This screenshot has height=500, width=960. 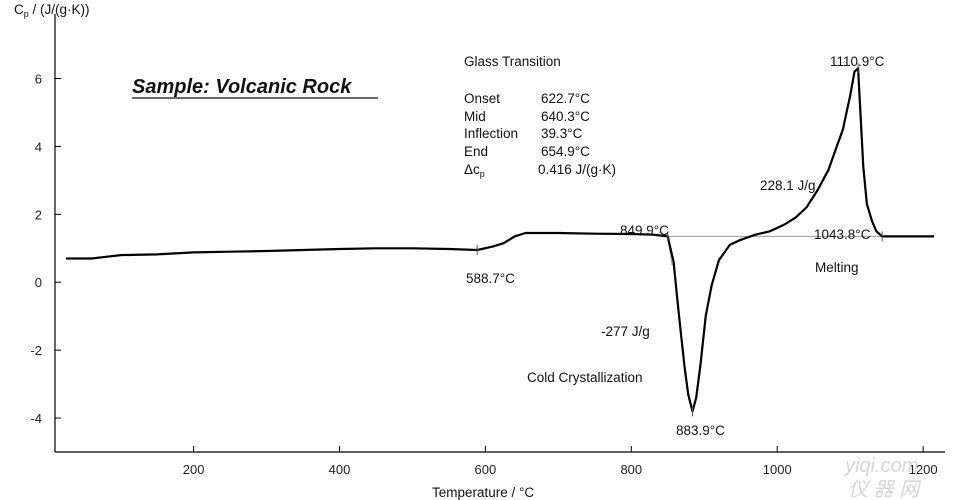 I want to click on y-axis-title-main: C, so click(x=19, y=9).